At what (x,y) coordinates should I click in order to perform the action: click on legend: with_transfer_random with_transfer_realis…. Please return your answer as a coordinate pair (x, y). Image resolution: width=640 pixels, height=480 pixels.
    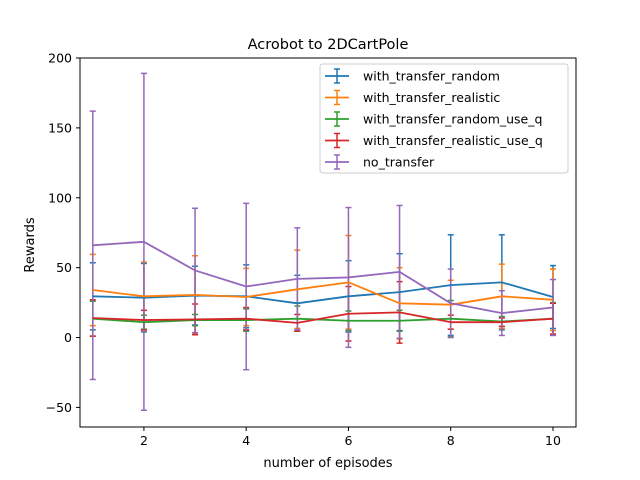
    Looking at the image, I should click on (444, 118).